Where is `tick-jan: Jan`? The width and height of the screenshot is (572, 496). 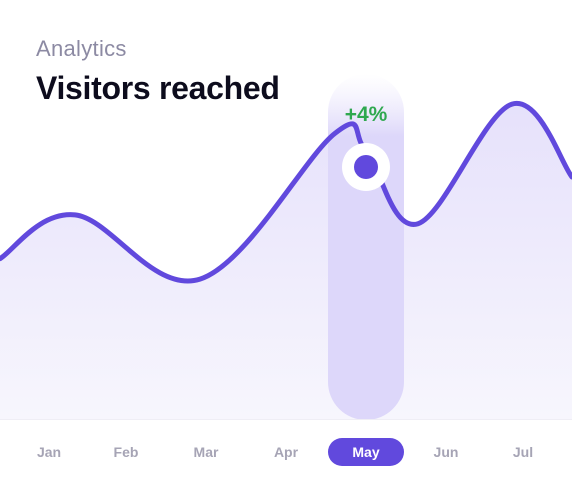
tick-jan: Jan is located at coordinates (49, 452).